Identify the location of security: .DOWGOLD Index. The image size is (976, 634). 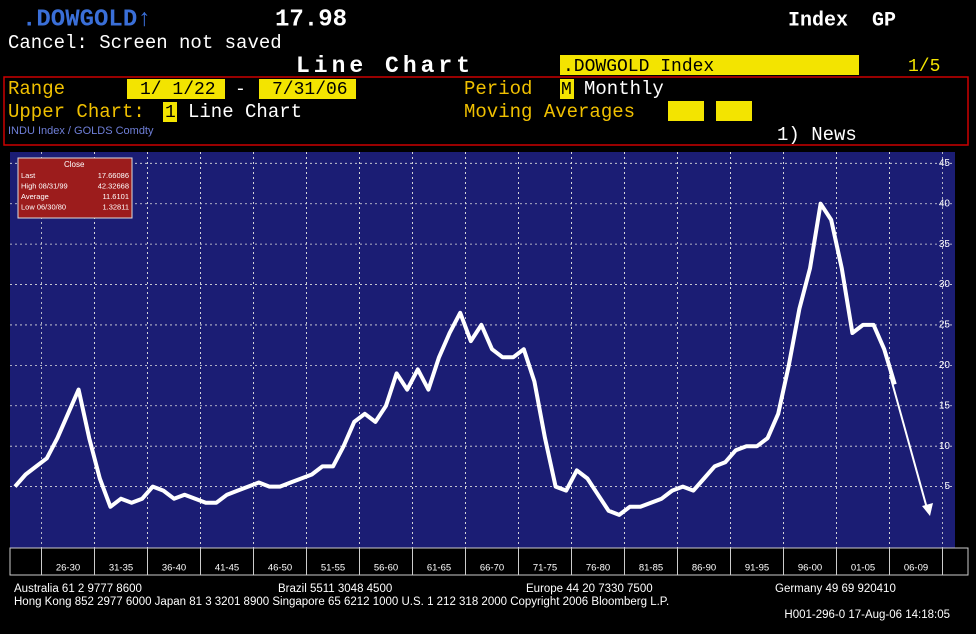
(638, 67).